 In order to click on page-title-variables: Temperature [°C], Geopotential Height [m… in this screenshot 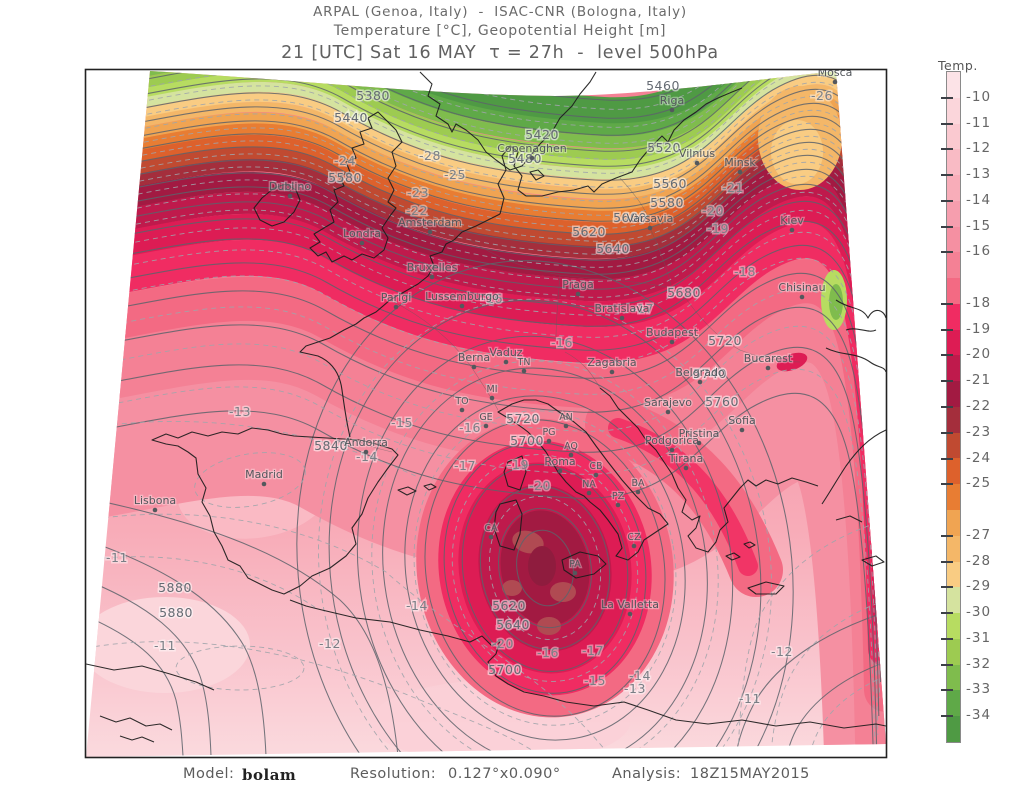, I will do `click(500, 31)`.